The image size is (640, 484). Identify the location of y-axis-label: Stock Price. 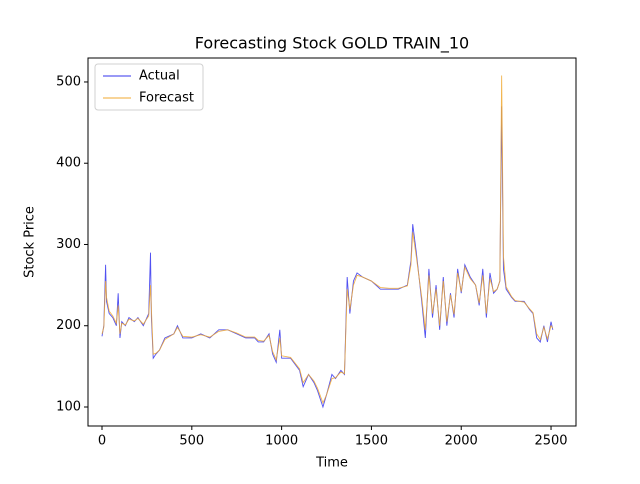
(30, 242).